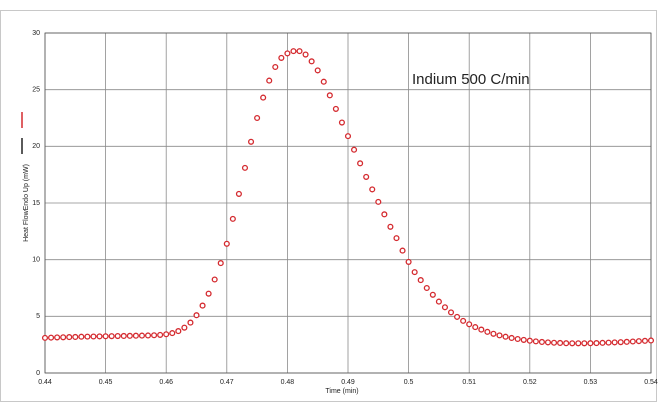  What do you see at coordinates (38, 316) in the screenshot?
I see `y-tick-label: 5` at bounding box center [38, 316].